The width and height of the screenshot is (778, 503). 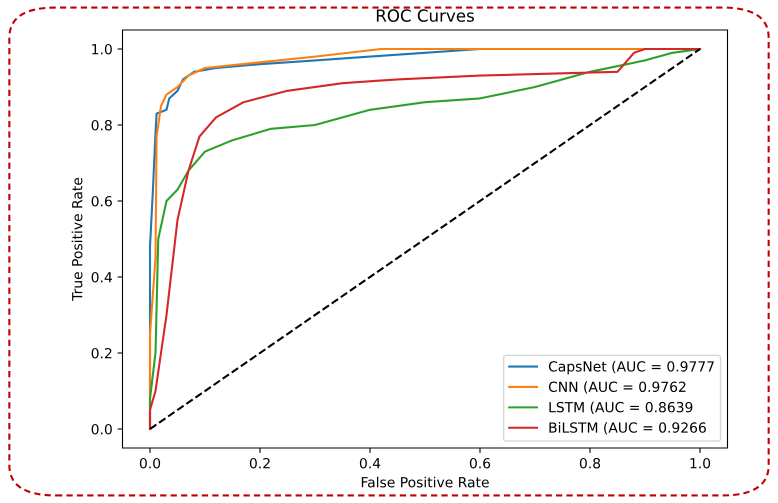 I want to click on y-tick-label: 0.6, so click(x=102, y=201).